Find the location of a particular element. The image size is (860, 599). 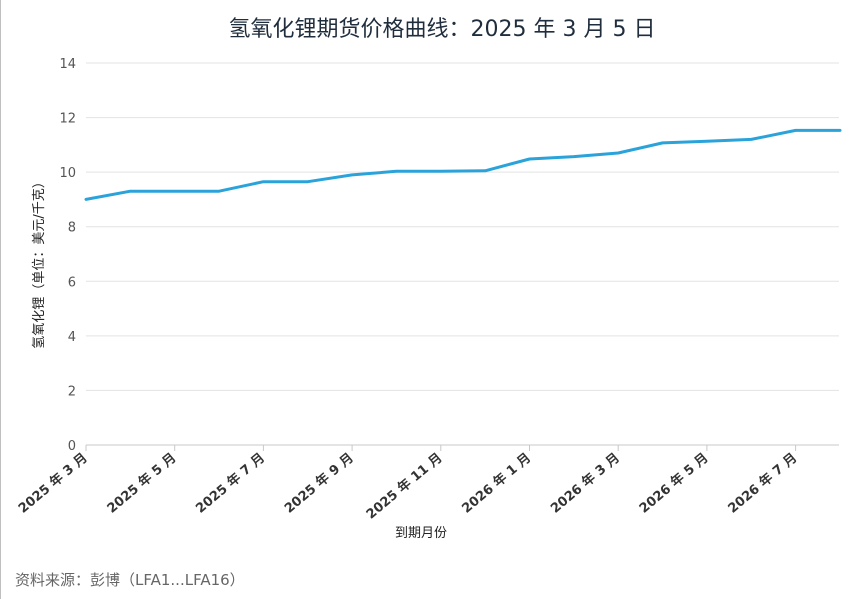

y-tick-label: 8 is located at coordinates (72, 228).